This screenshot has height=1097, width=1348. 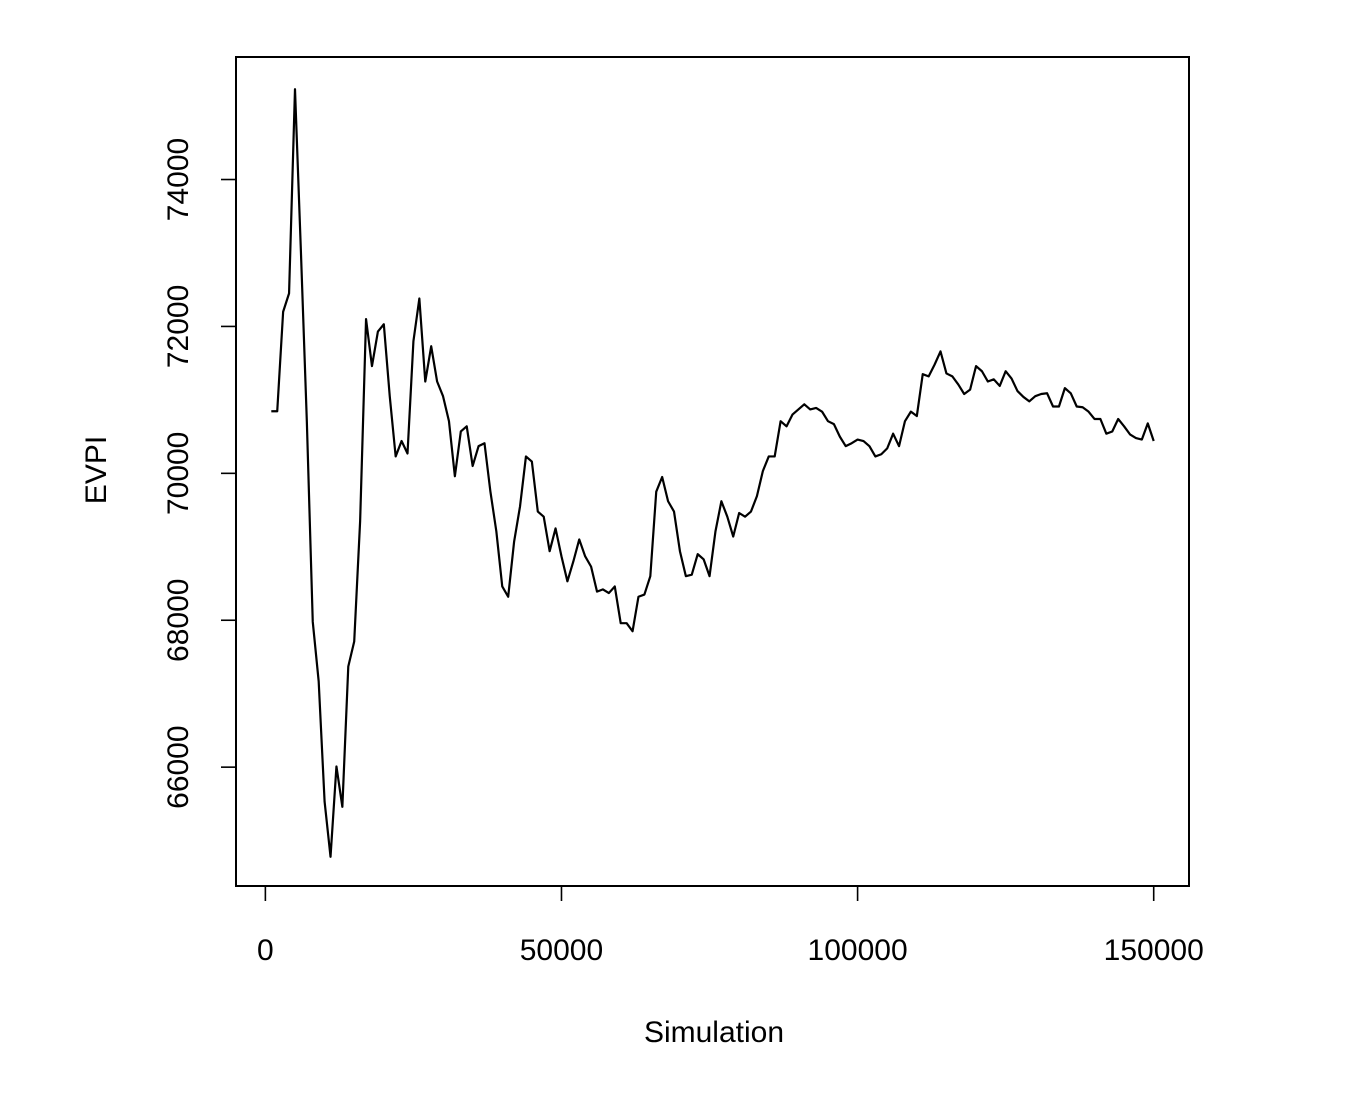 I want to click on x-tick-label: 150000, so click(x=1154, y=950).